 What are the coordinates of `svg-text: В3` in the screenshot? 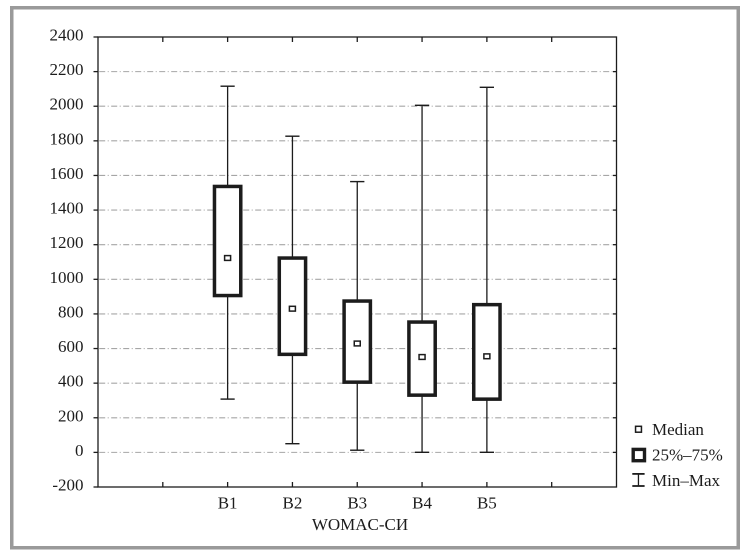 It's located at (357, 503).